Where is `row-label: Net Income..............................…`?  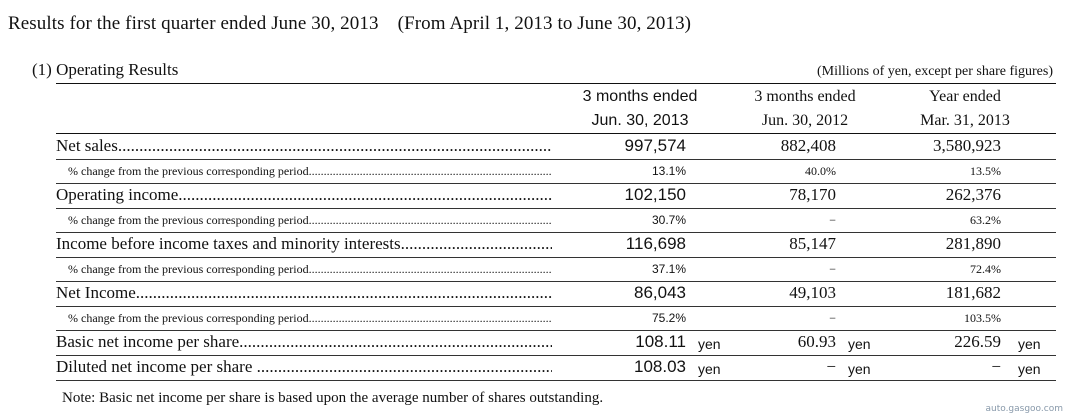 row-label: Net Income..............................… is located at coordinates (304, 292).